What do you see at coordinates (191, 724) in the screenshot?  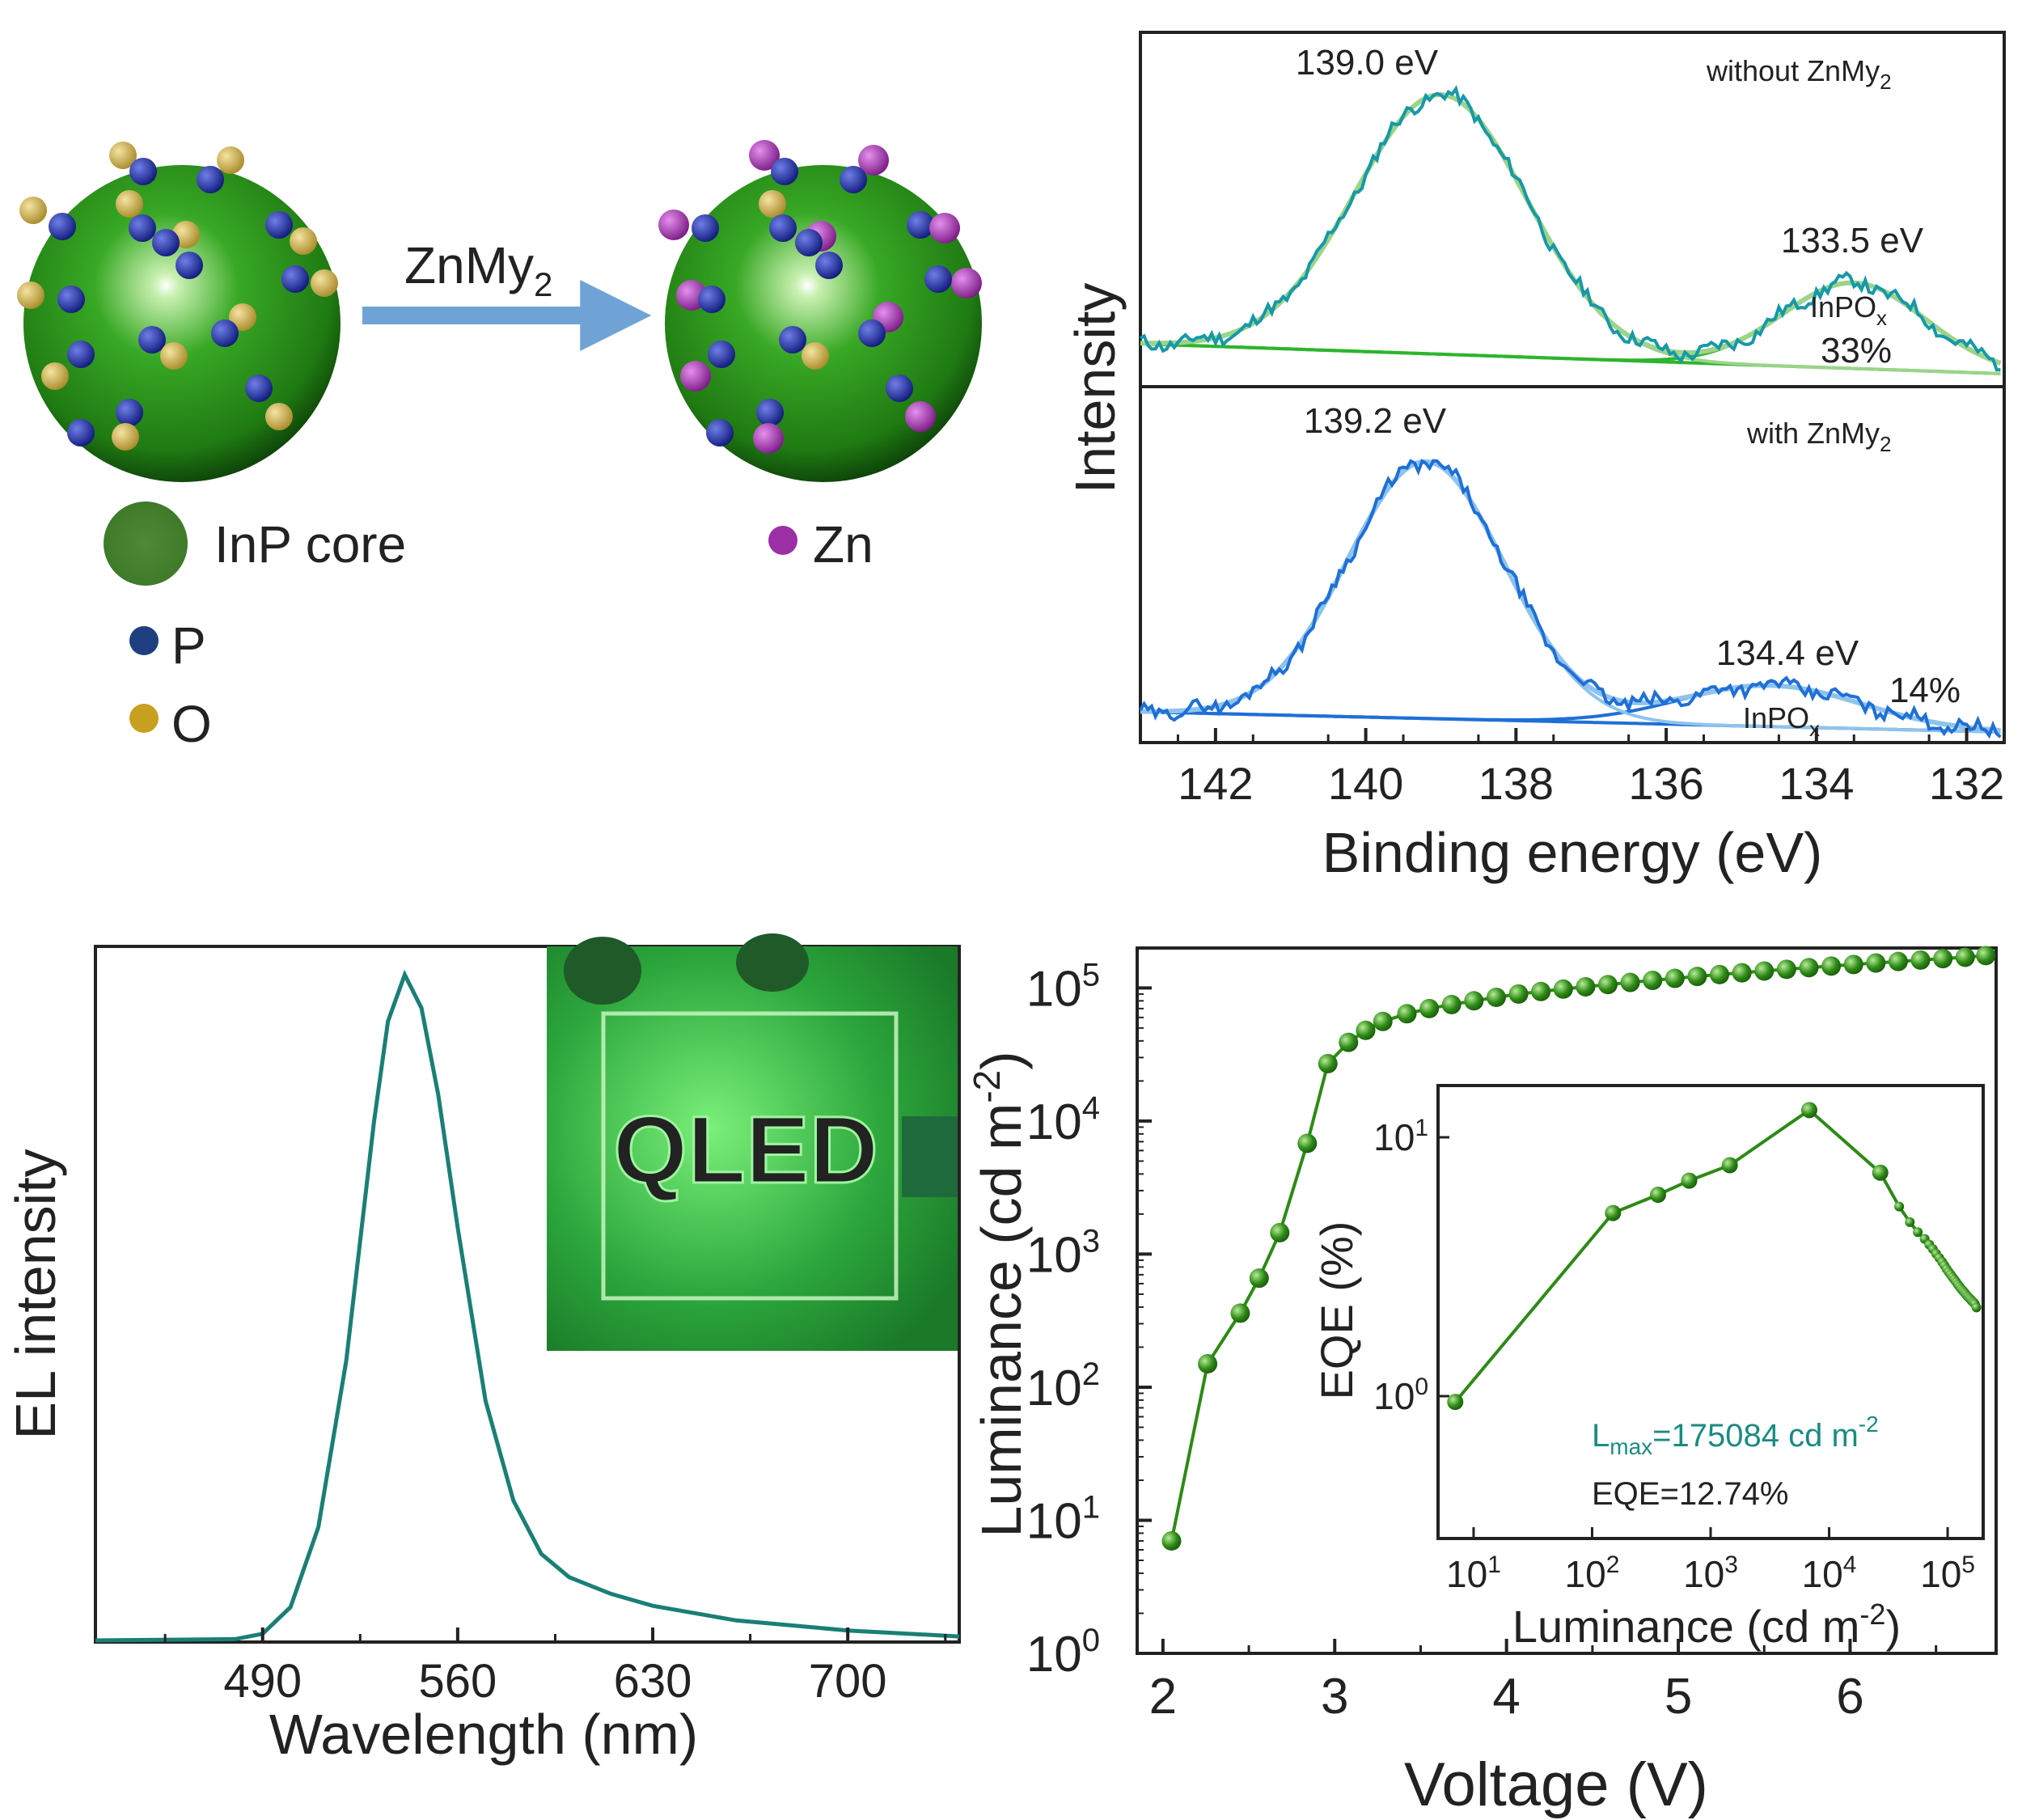 I see `legend-o-label: O` at bounding box center [191, 724].